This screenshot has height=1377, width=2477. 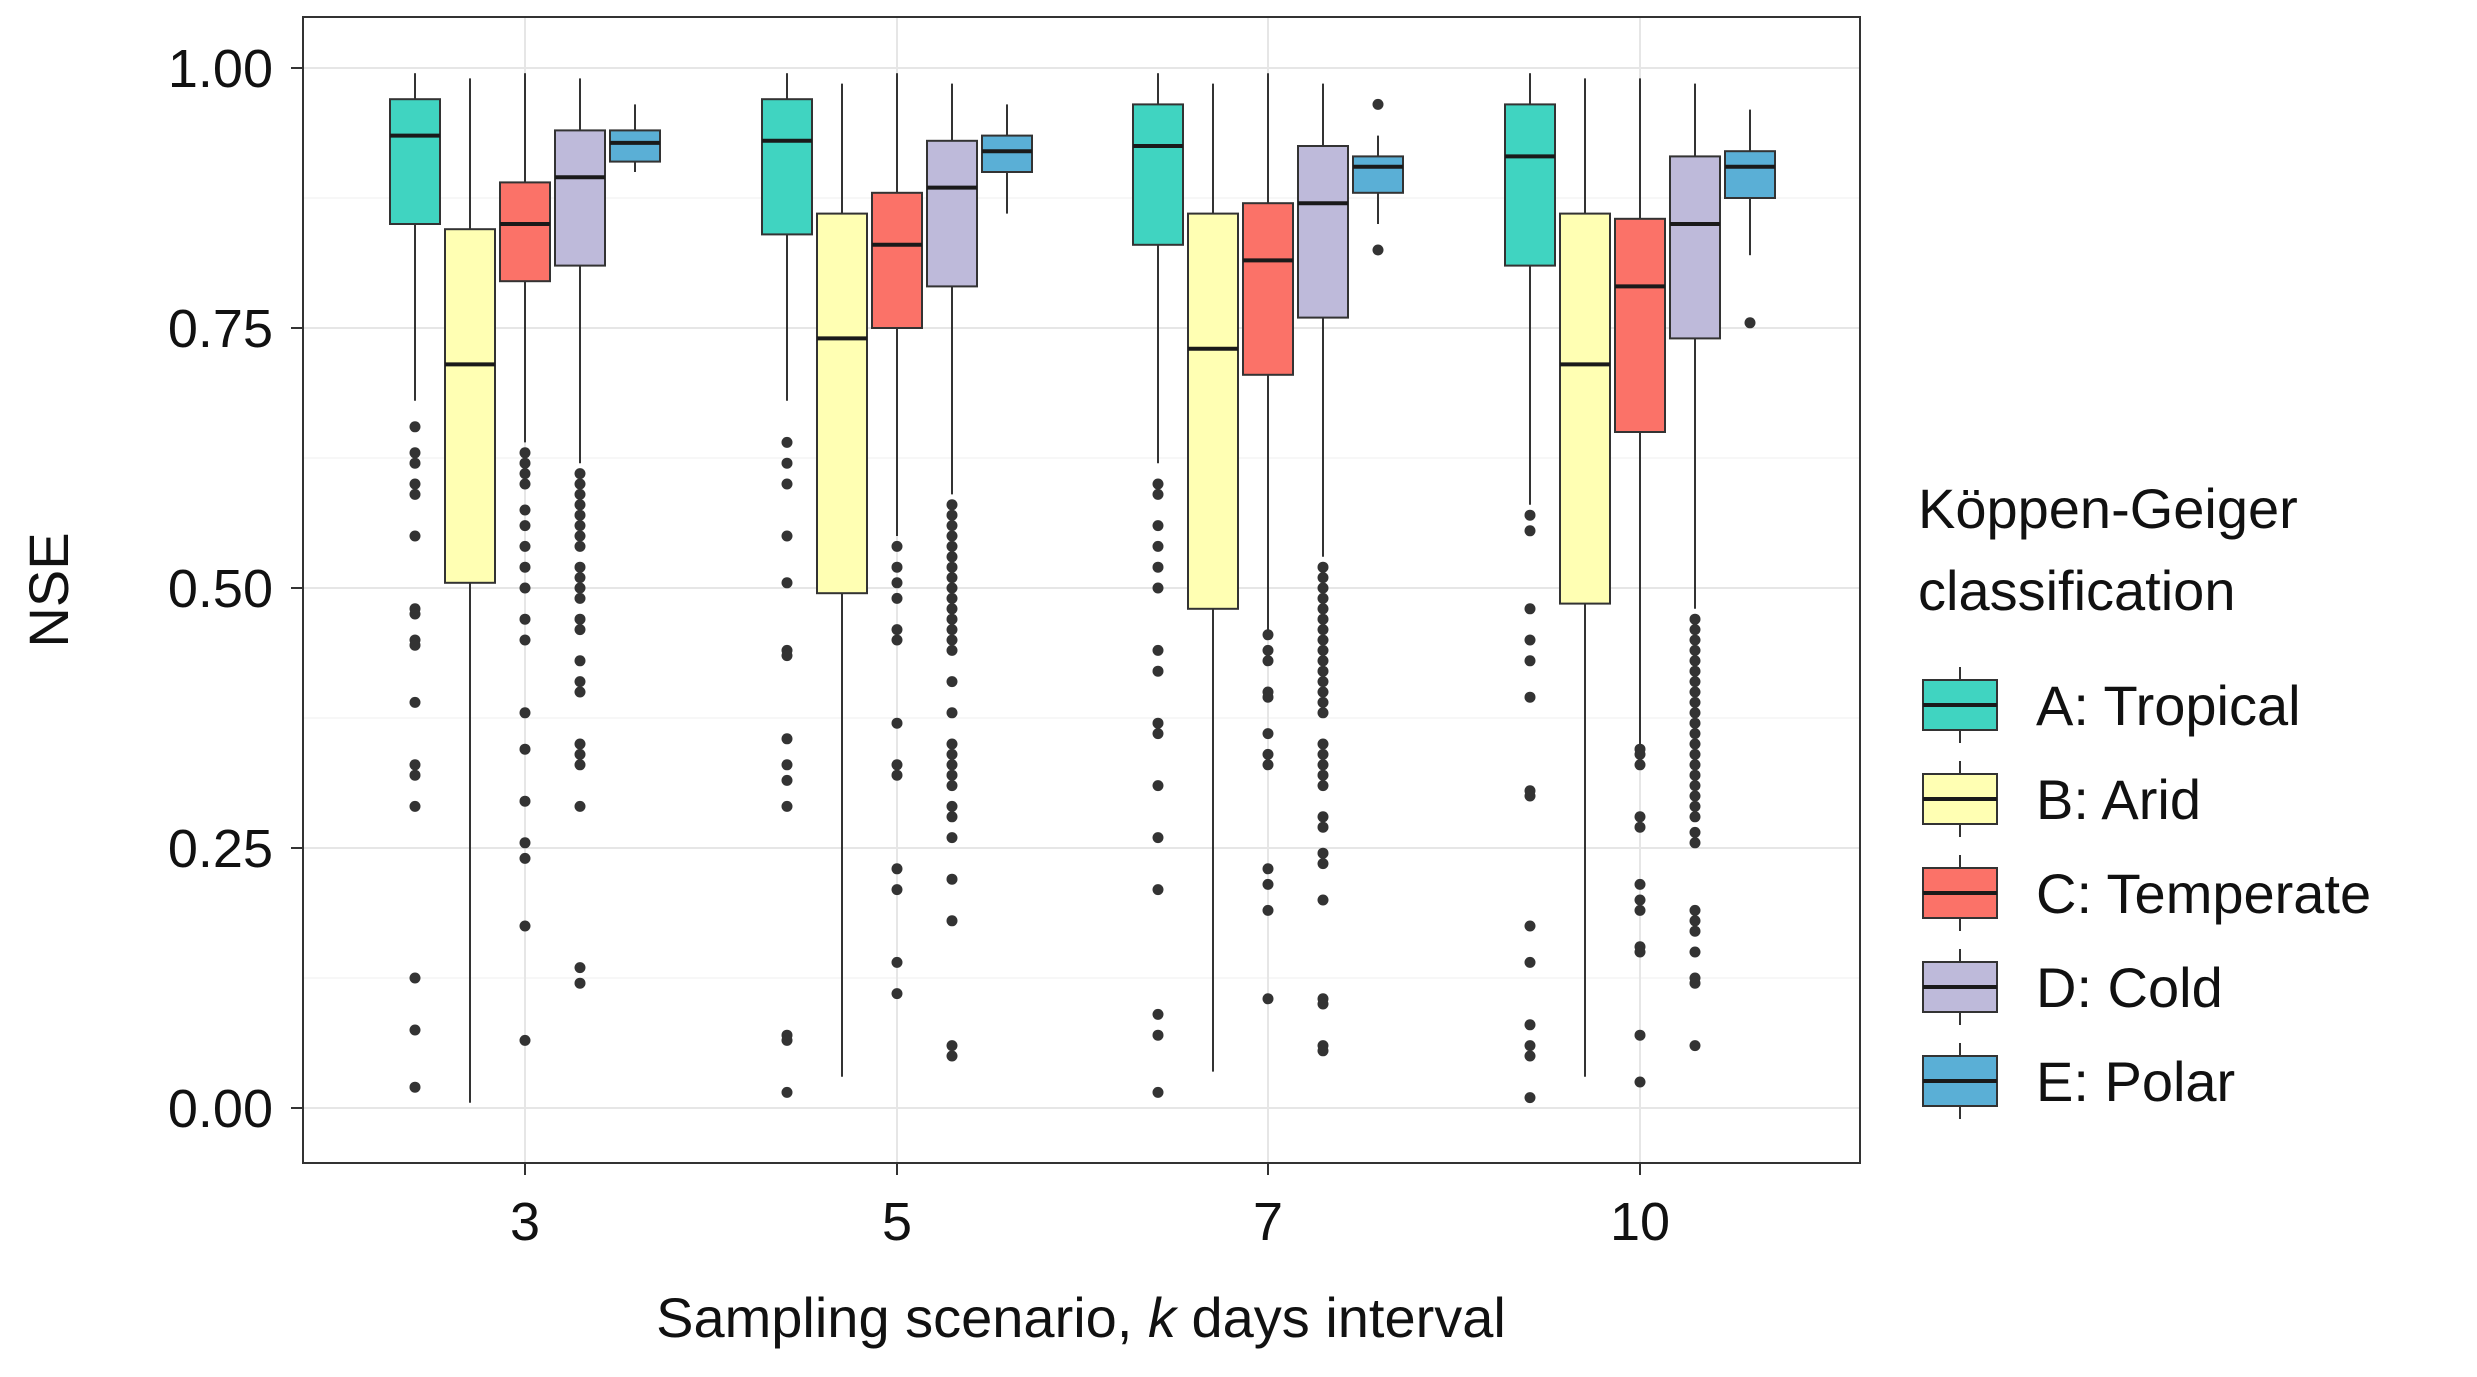 What do you see at coordinates (220, 589) in the screenshot?
I see `y-tick-label: 0.50` at bounding box center [220, 589].